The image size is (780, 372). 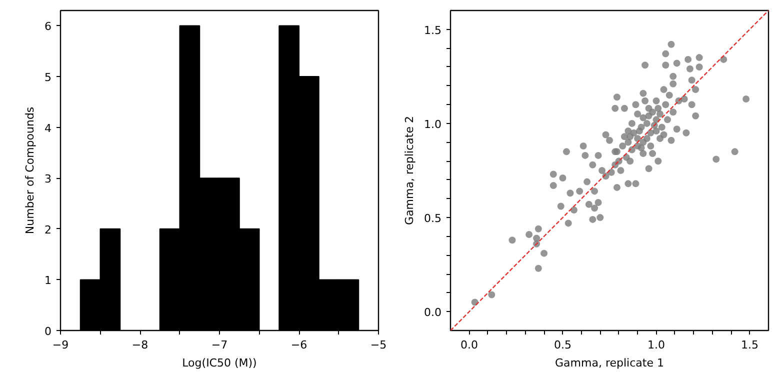 What do you see at coordinates (433, 219) in the screenshot?
I see `y-tick-label: 0.5` at bounding box center [433, 219].